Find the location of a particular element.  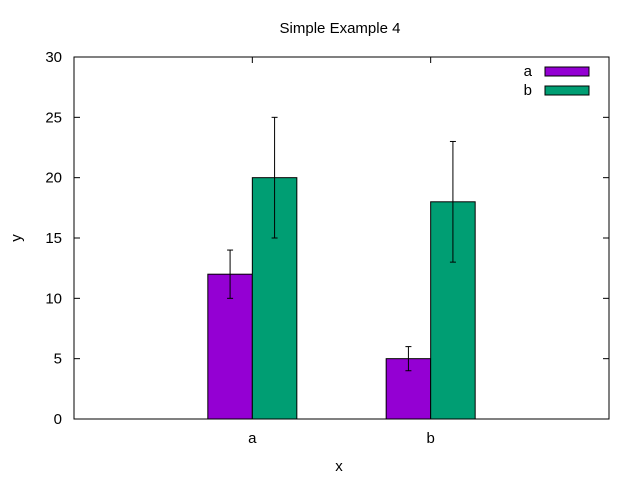

y-tick-label-6: 30 is located at coordinates (53, 57).